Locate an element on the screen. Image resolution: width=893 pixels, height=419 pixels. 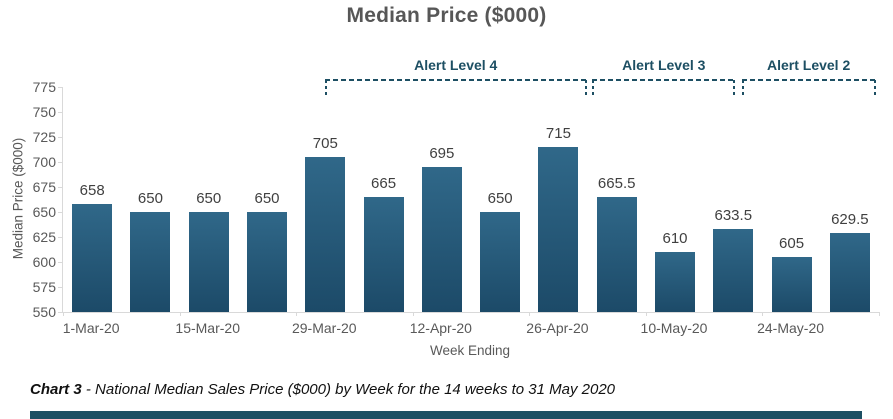
annotation-alert-level-2: Alert Level 2 is located at coordinates (808, 79).